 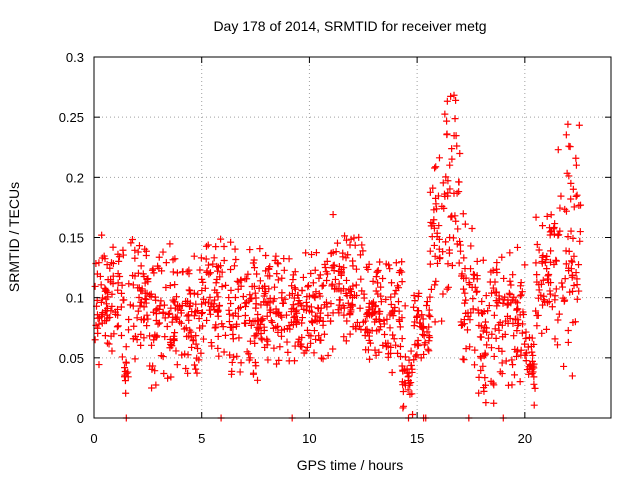 I want to click on y-axis-label: SRMTID / TECUs, so click(x=14, y=237).